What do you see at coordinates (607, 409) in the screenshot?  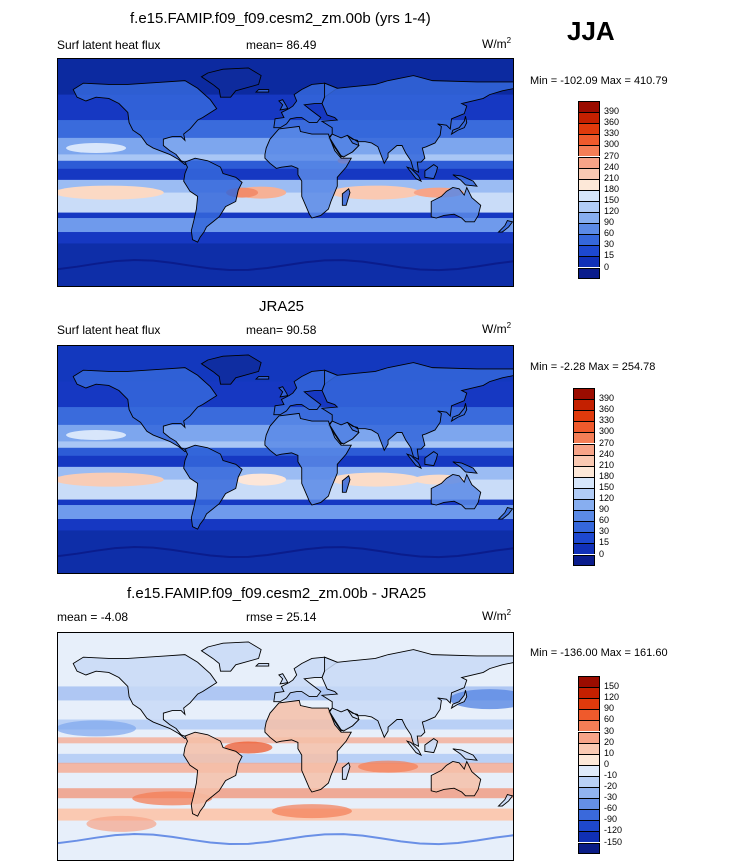 I see `panel2-colorbar-tick-label: 360` at bounding box center [607, 409].